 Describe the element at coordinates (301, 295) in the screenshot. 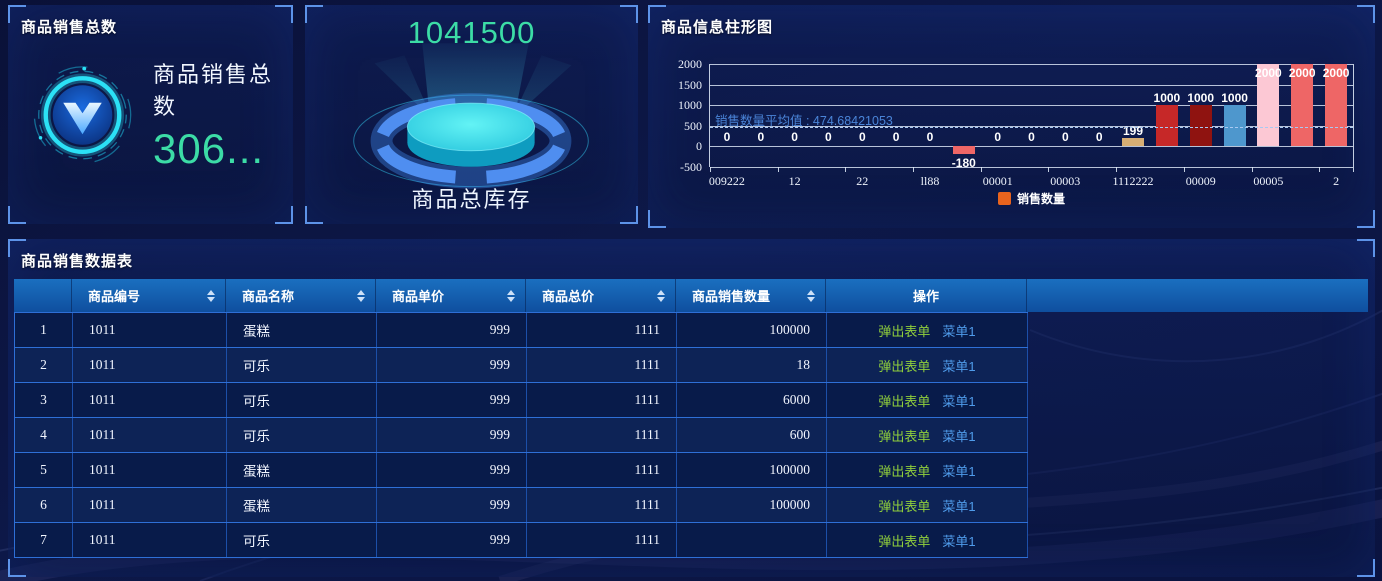

I see `column-header: 商品名称` at that location.